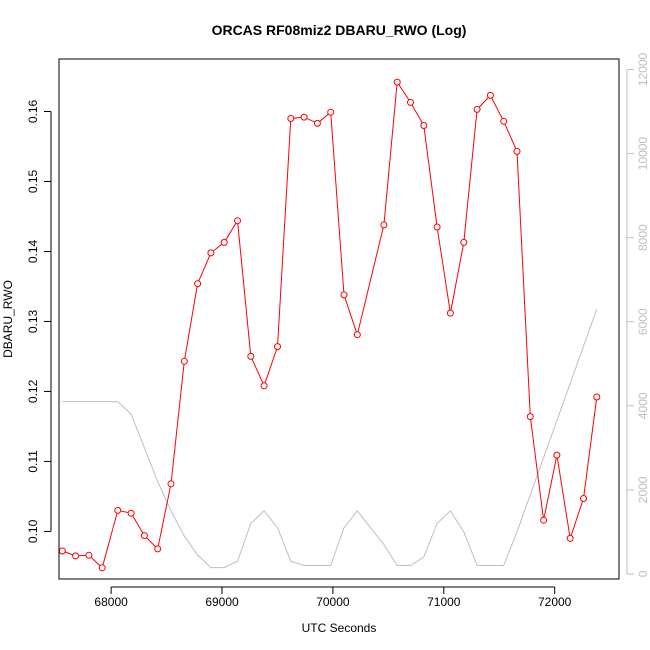 The height and width of the screenshot is (650, 650). What do you see at coordinates (8, 319) in the screenshot?
I see `y-axis-label: DBARU_RWO` at bounding box center [8, 319].